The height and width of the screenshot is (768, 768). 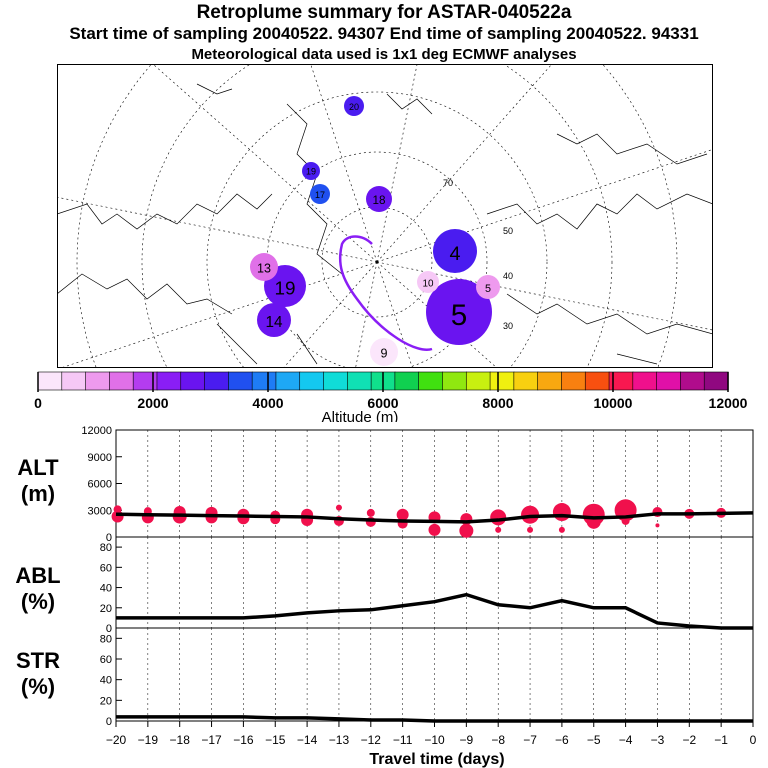 I want to click on latitude-ring, so click(x=377, y=262).